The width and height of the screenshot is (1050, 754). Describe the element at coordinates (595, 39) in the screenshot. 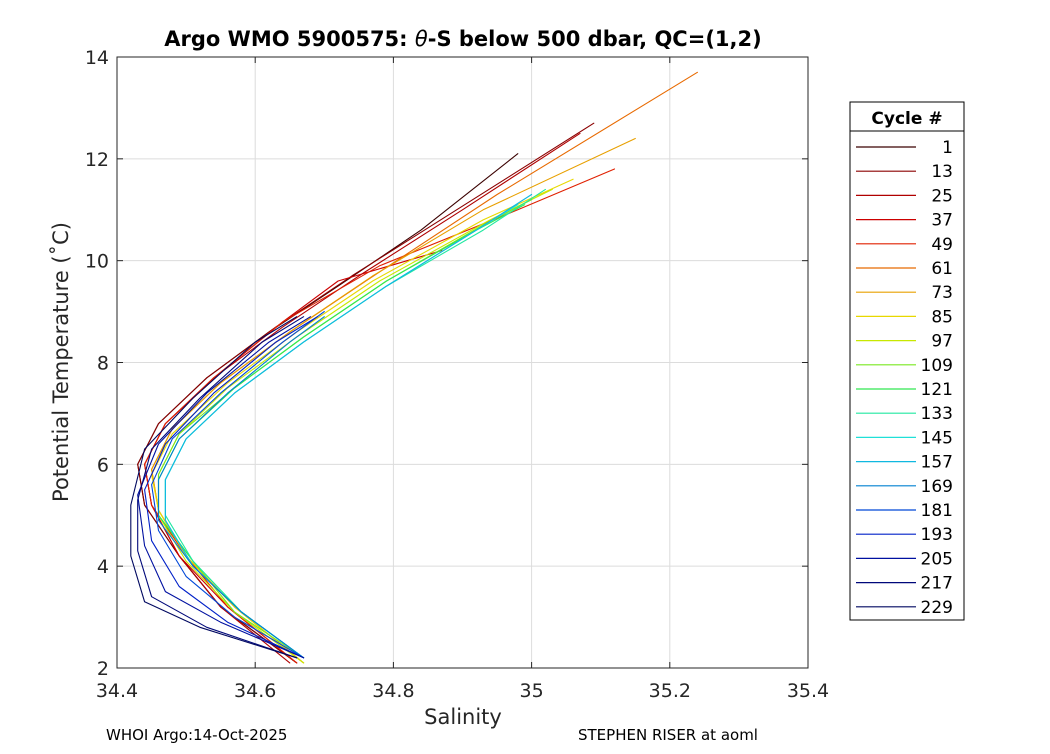

I see `chart-title-suffix: -S below 500 dbar, QC=(1,2)` at that location.